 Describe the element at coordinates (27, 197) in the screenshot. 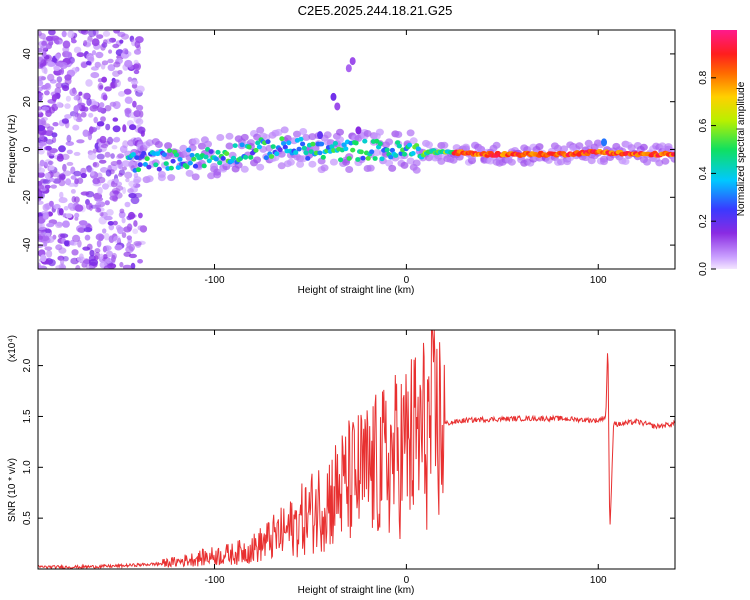

I see `spectrogram-ytick-label: -20` at that location.